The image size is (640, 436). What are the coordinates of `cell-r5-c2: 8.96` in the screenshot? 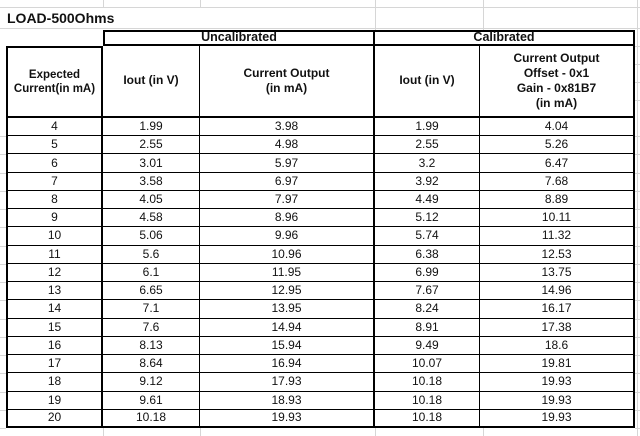 It's located at (287, 218).